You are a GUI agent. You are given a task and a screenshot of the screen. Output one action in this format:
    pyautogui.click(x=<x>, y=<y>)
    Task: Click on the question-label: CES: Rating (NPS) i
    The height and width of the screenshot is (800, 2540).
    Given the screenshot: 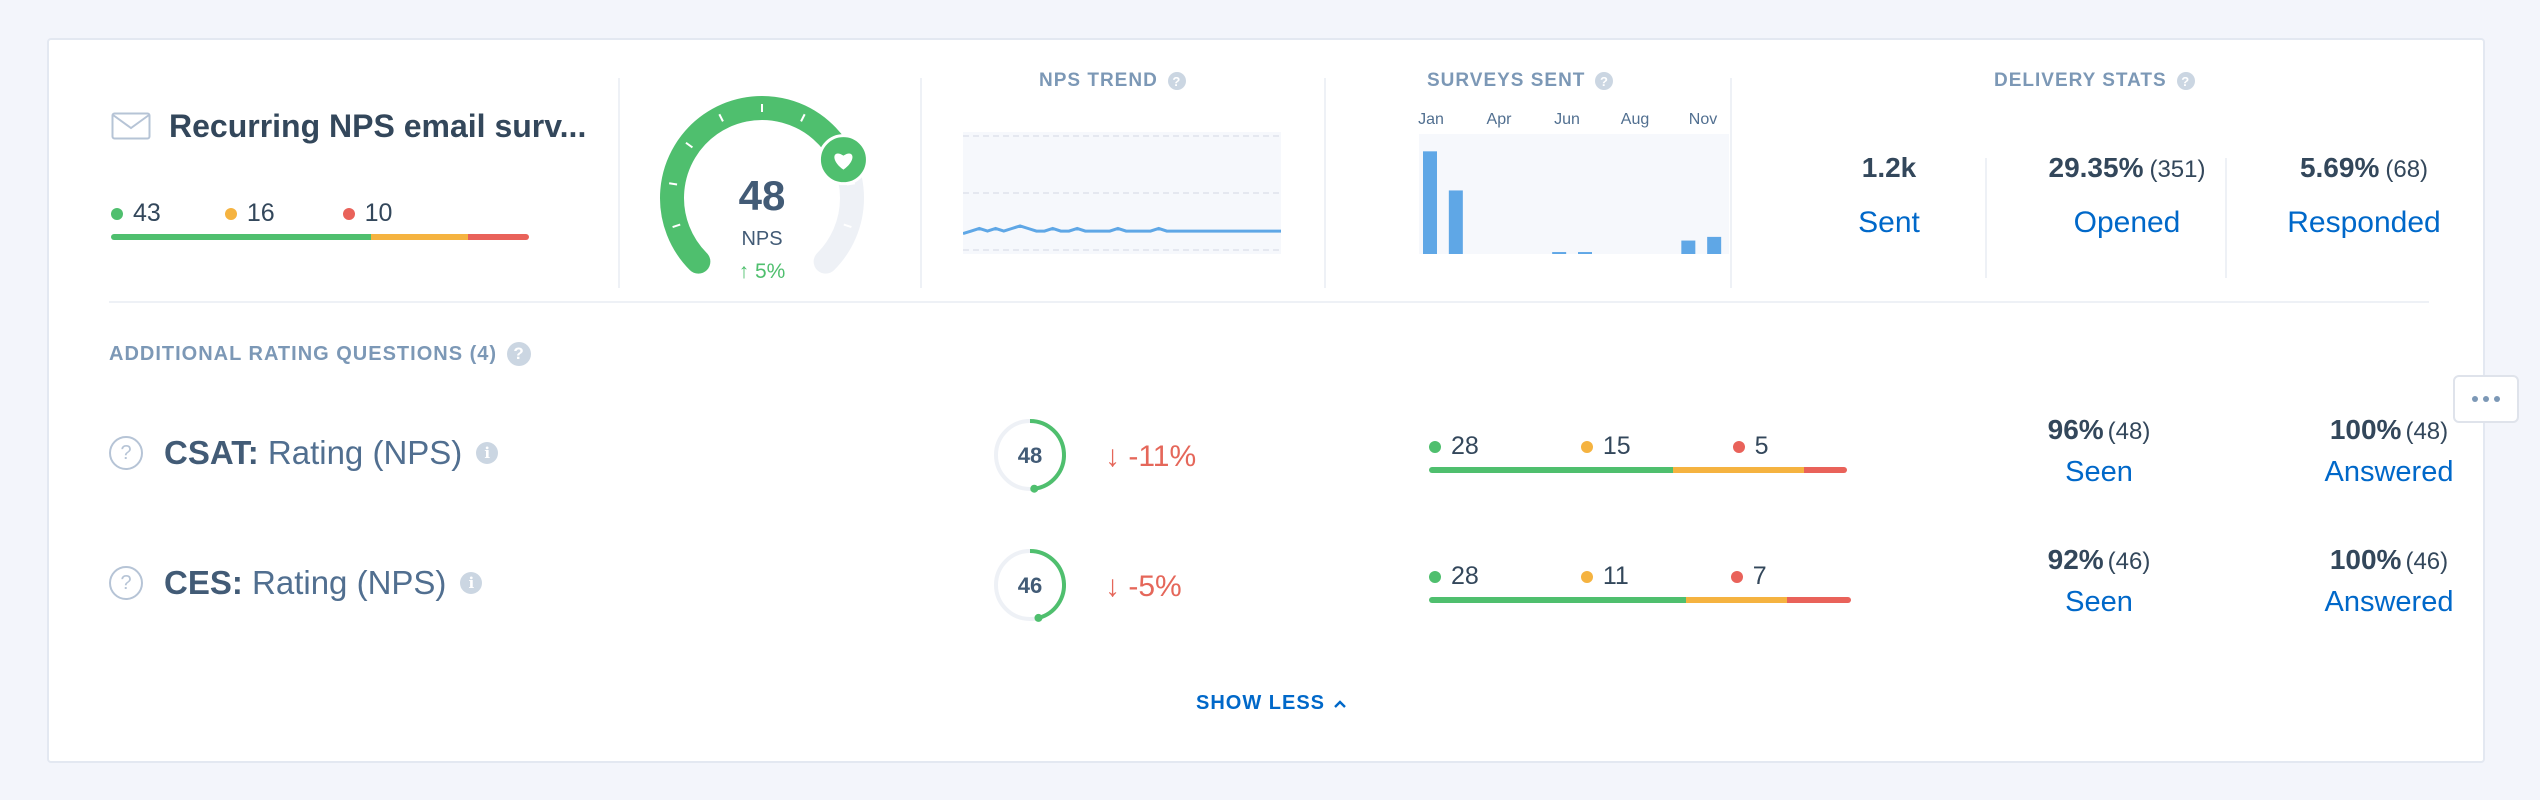 What is the action you would take?
    pyautogui.click(x=323, y=583)
    